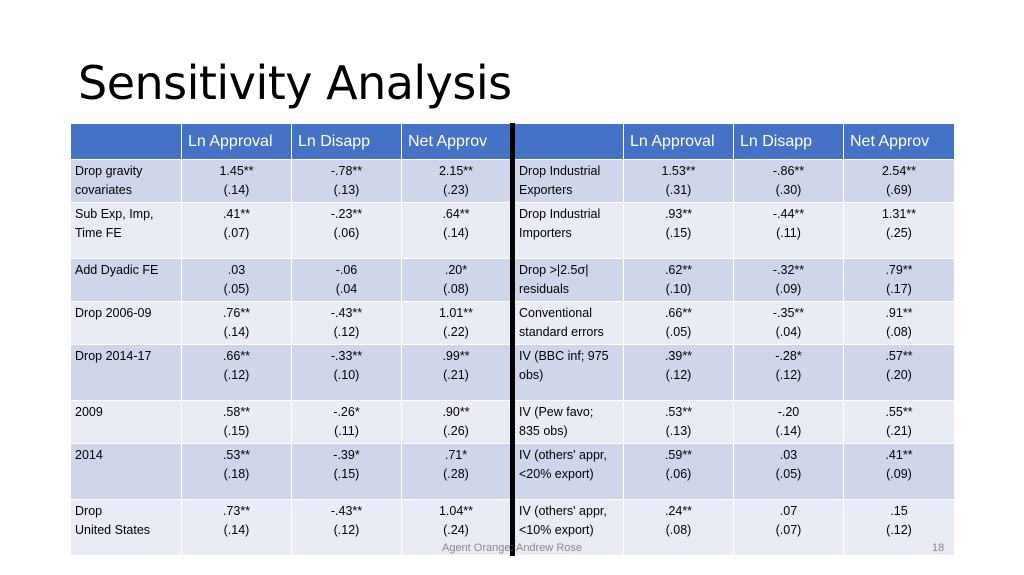 The height and width of the screenshot is (575, 1024). Describe the element at coordinates (512, 548) in the screenshot. I see `slide-footer: Agent Orange: Andrew Rose` at that location.